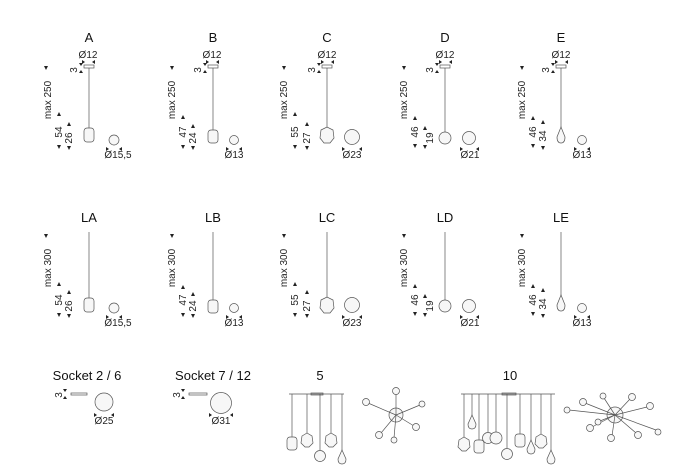 This screenshot has width=689, height=473. Describe the element at coordinates (221, 421) in the screenshot. I see `socket-diameter: Ø31` at that location.